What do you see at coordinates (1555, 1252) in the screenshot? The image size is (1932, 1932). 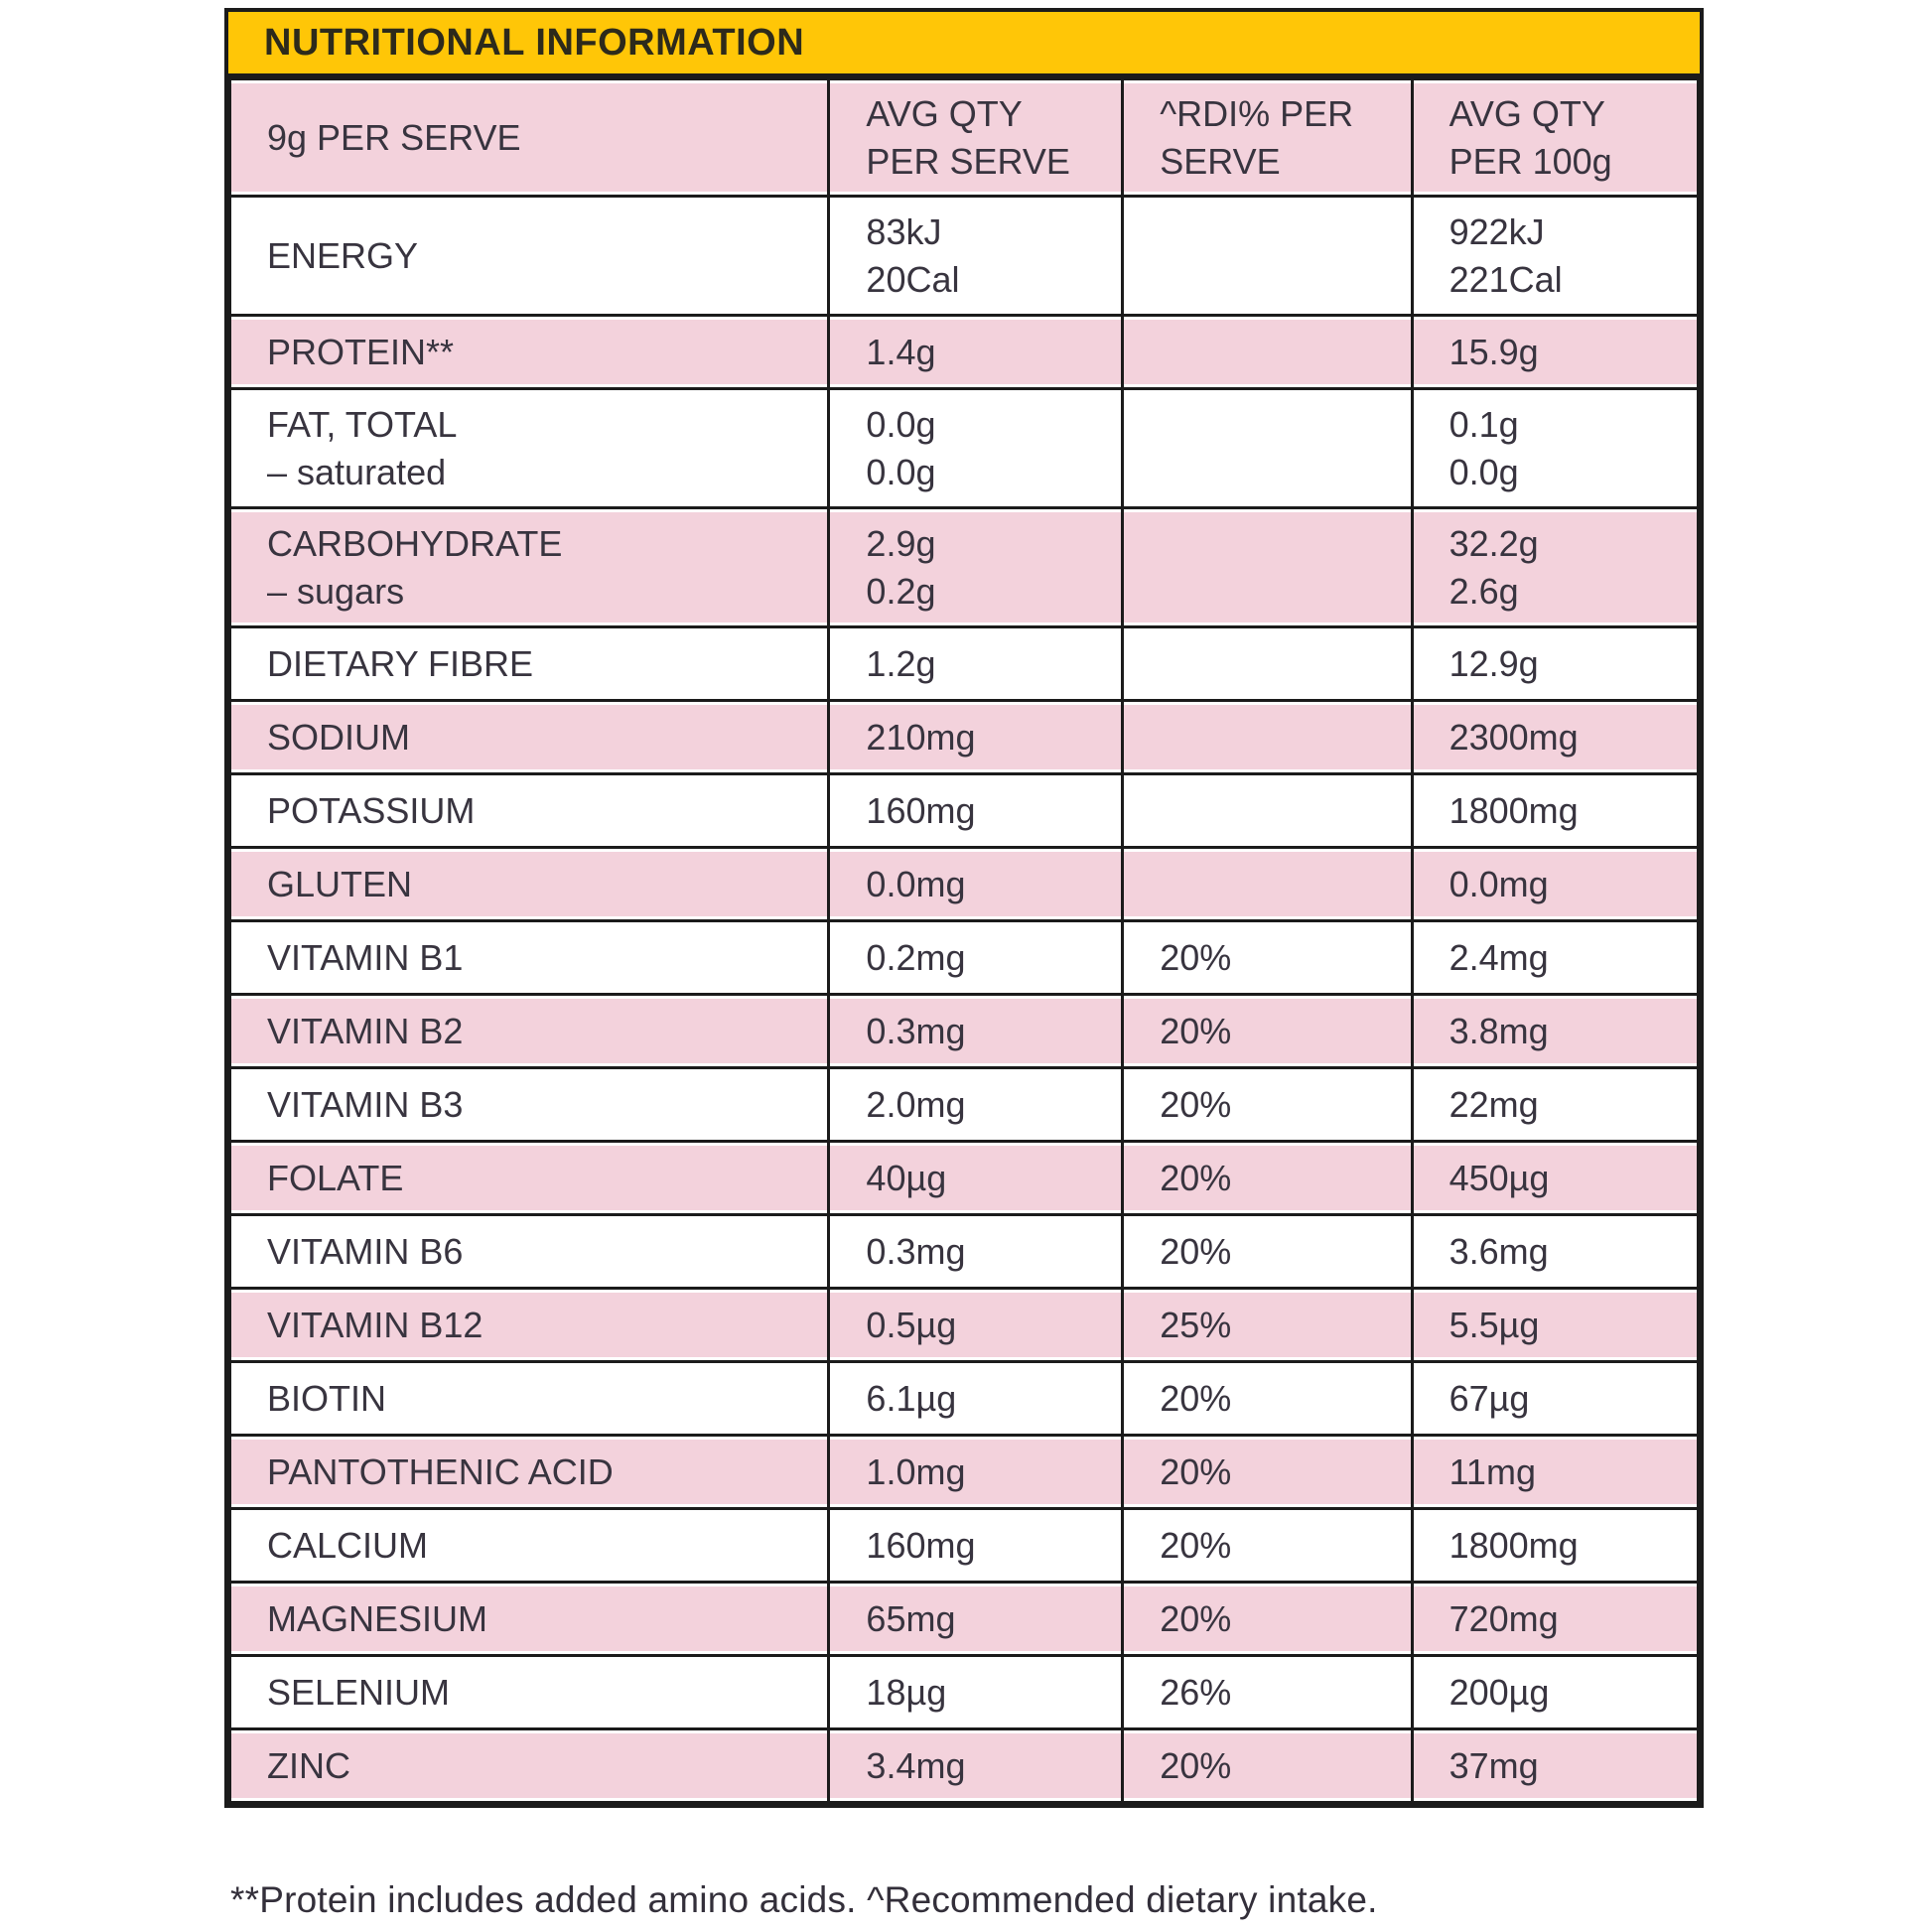 I see `avg-qty-per-100g-cell: 3.6mg` at bounding box center [1555, 1252].